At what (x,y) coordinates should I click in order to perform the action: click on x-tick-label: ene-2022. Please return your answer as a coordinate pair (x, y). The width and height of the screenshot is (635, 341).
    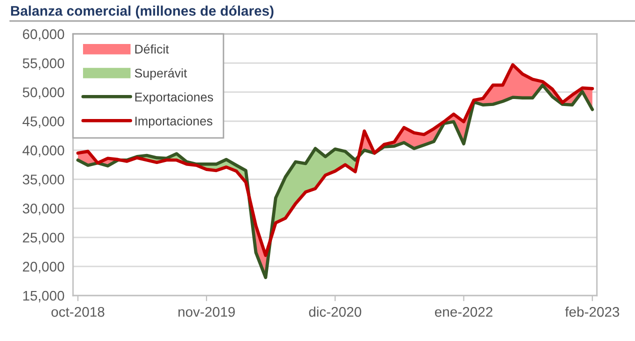
    Looking at the image, I should click on (463, 311).